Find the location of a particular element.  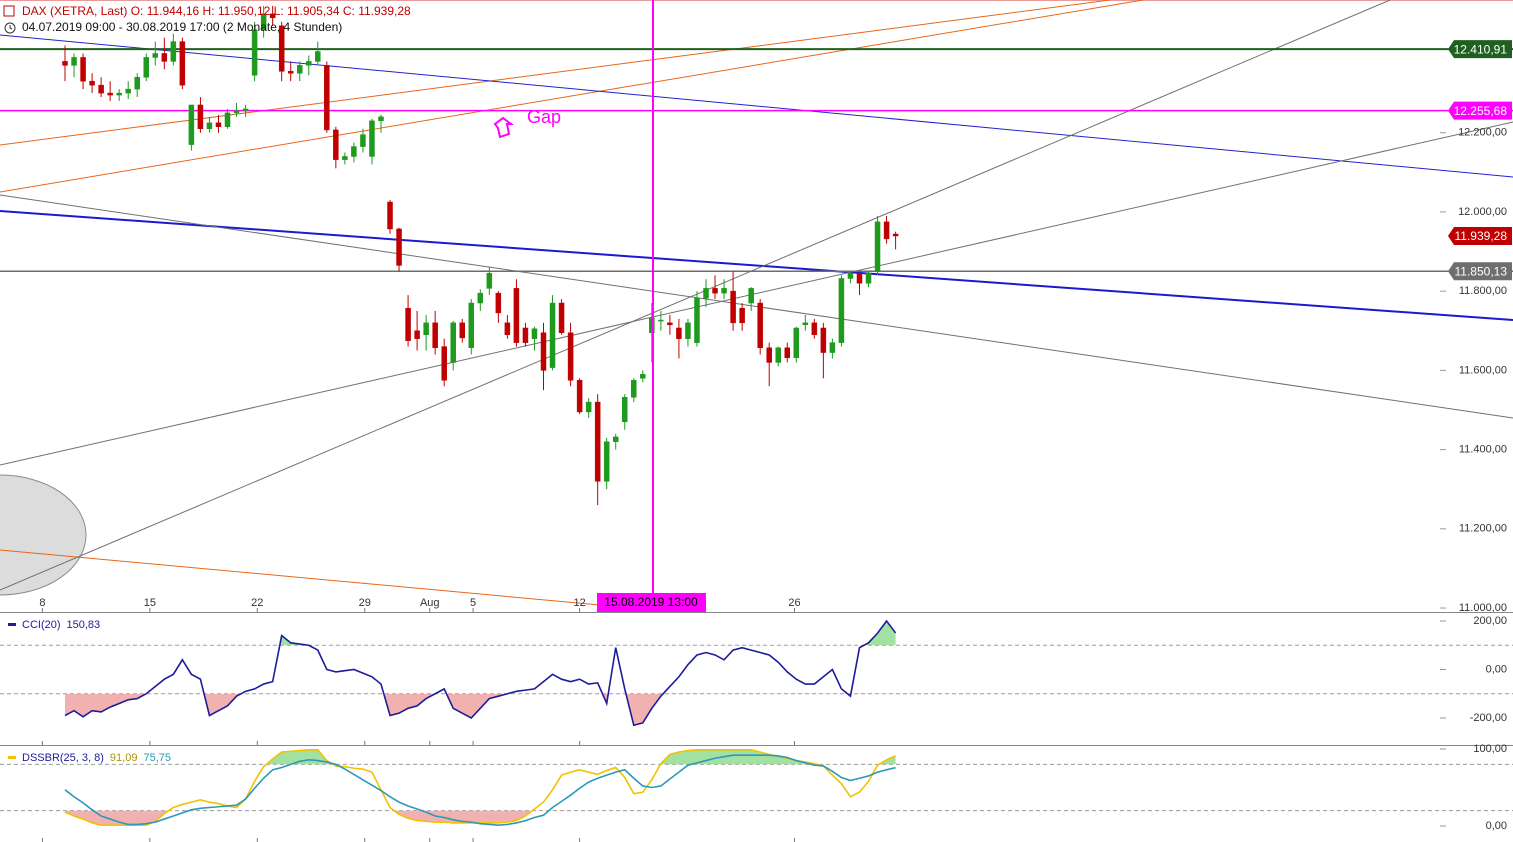

x-tick-label: 26 is located at coordinates (794, 603).